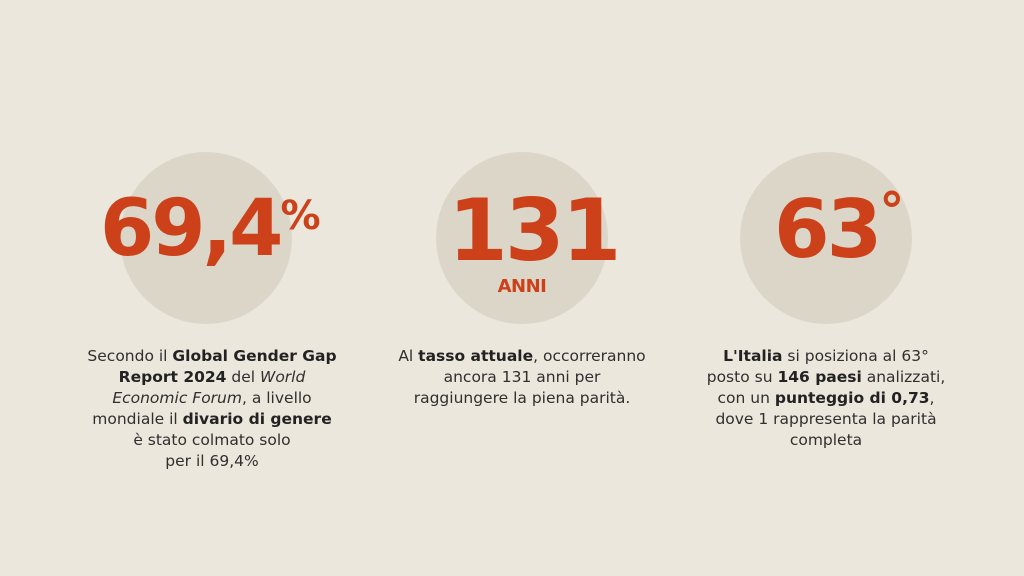 Image resolution: width=1024 pixels, height=576 pixels. Describe the element at coordinates (753, 356) in the screenshot. I see `description-bold-text: L'Italia` at that location.